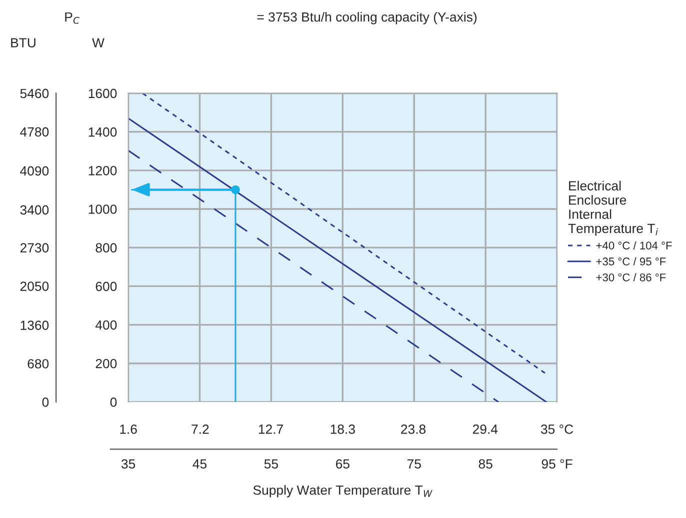 The image size is (686, 518). I want to click on x2-tick-label: 35 °C, so click(557, 429).